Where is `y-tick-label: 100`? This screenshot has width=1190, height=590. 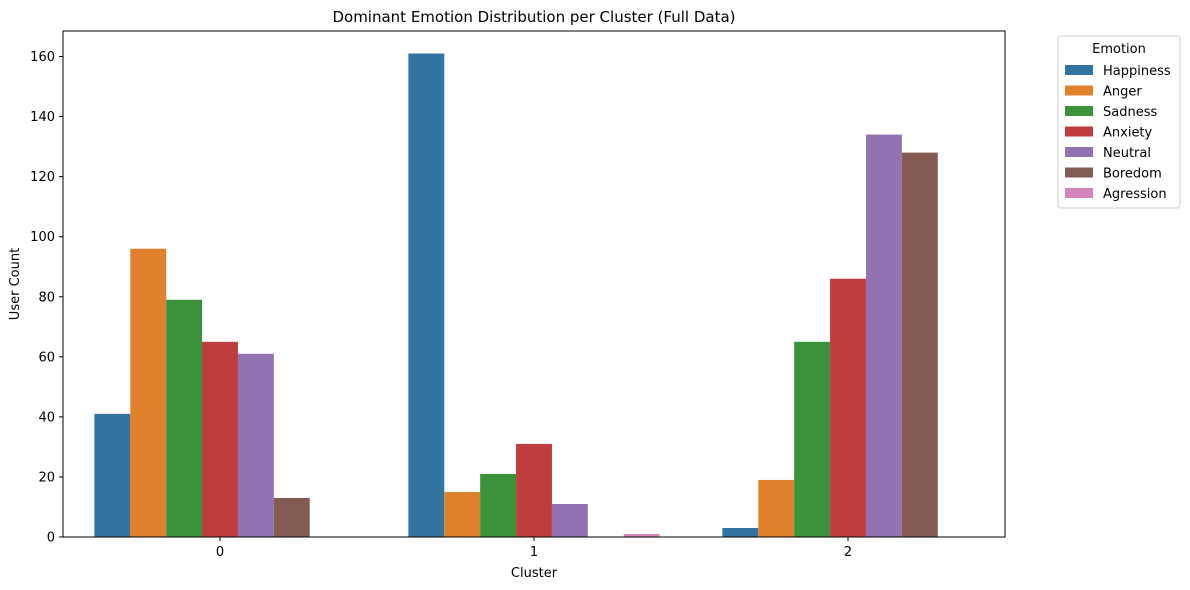
y-tick-label: 100 is located at coordinates (42, 237).